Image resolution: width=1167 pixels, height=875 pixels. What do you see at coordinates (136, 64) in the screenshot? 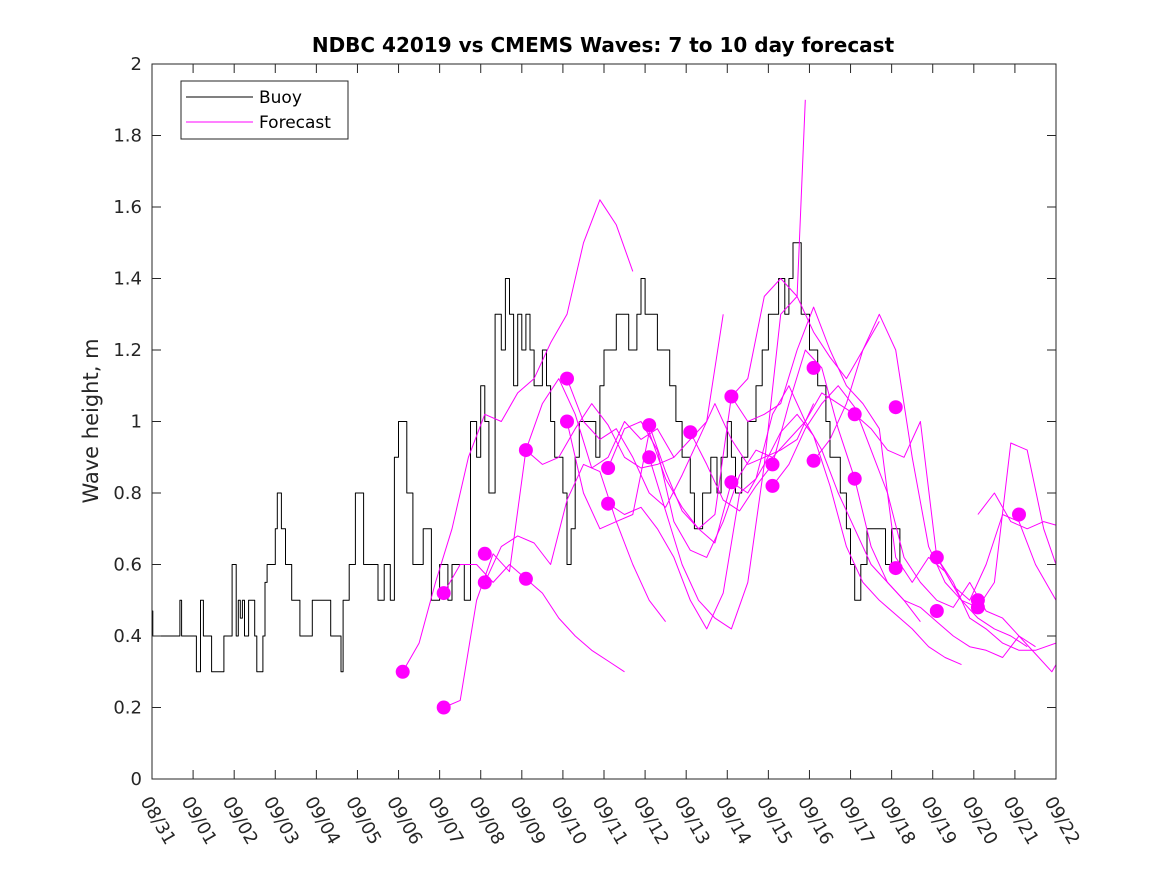
I see `y-tick-label: 2` at bounding box center [136, 64].